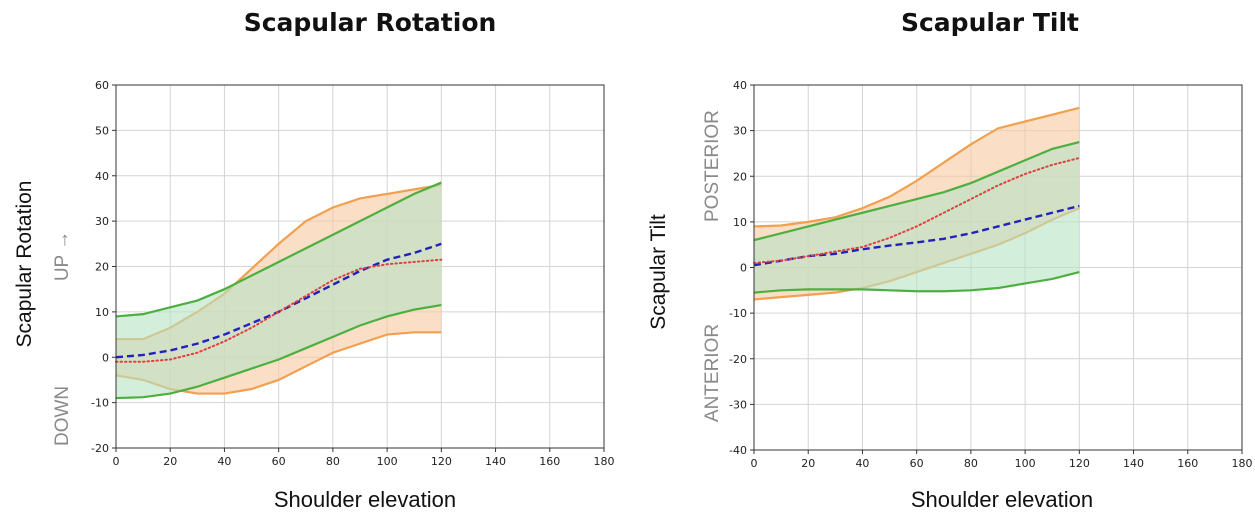 The width and height of the screenshot is (1255, 513). What do you see at coordinates (738, 404) in the screenshot?
I see `y-tick-label: -30` at bounding box center [738, 404].